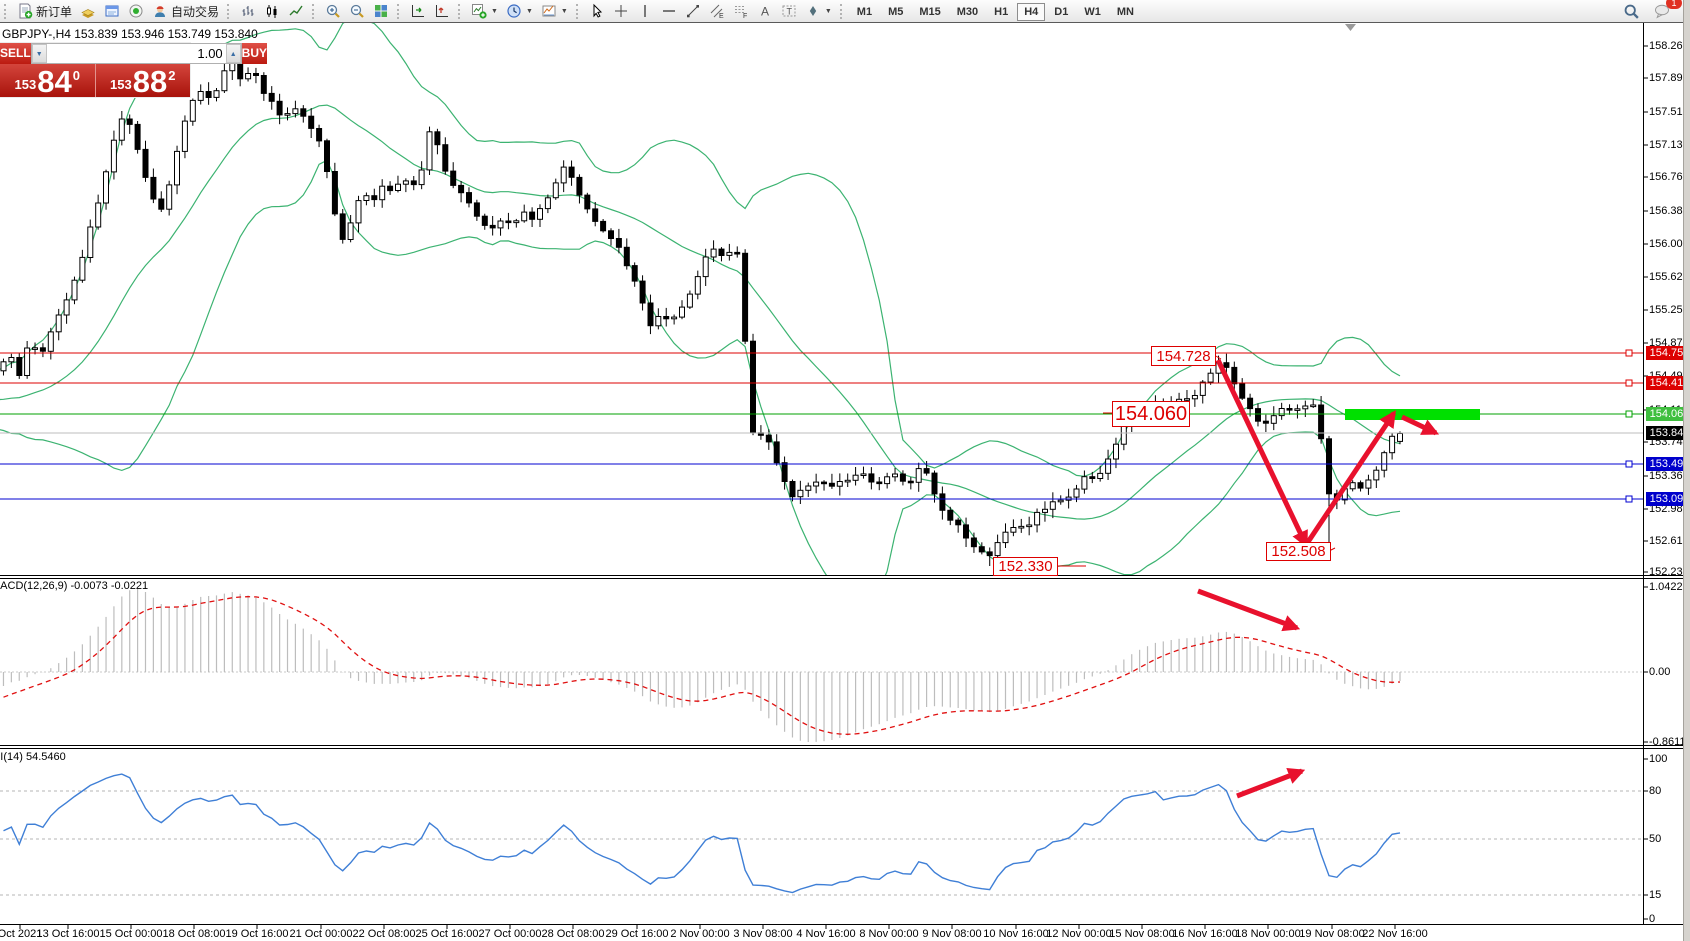 This screenshot has width=1690, height=941. I want to click on arrows-tool-button: ▼, so click(818, 11).